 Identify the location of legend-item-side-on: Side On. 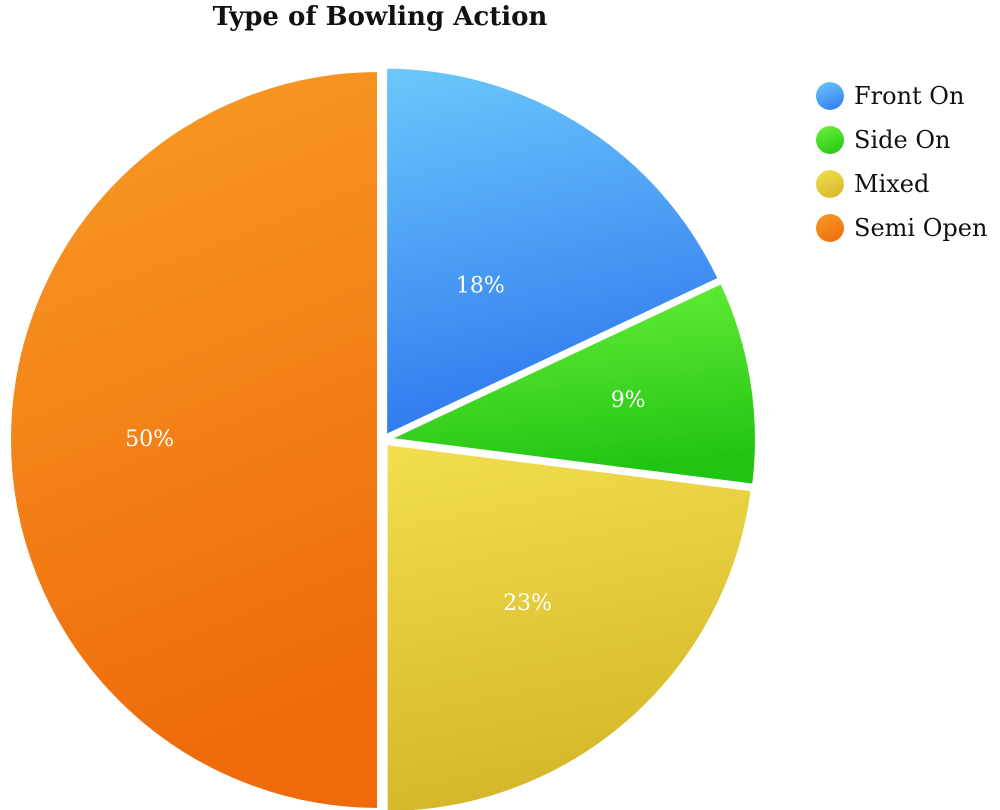
(901, 140).